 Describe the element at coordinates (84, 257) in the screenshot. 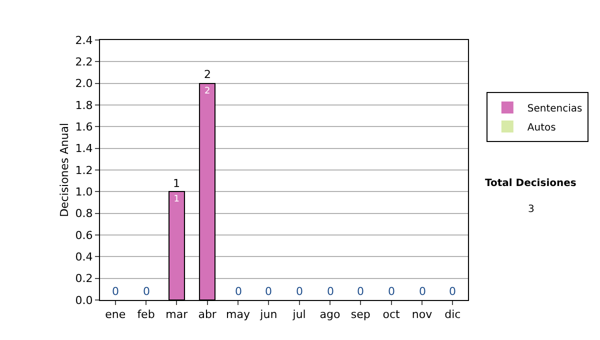

I see `y-tick-label: 0.4` at that location.